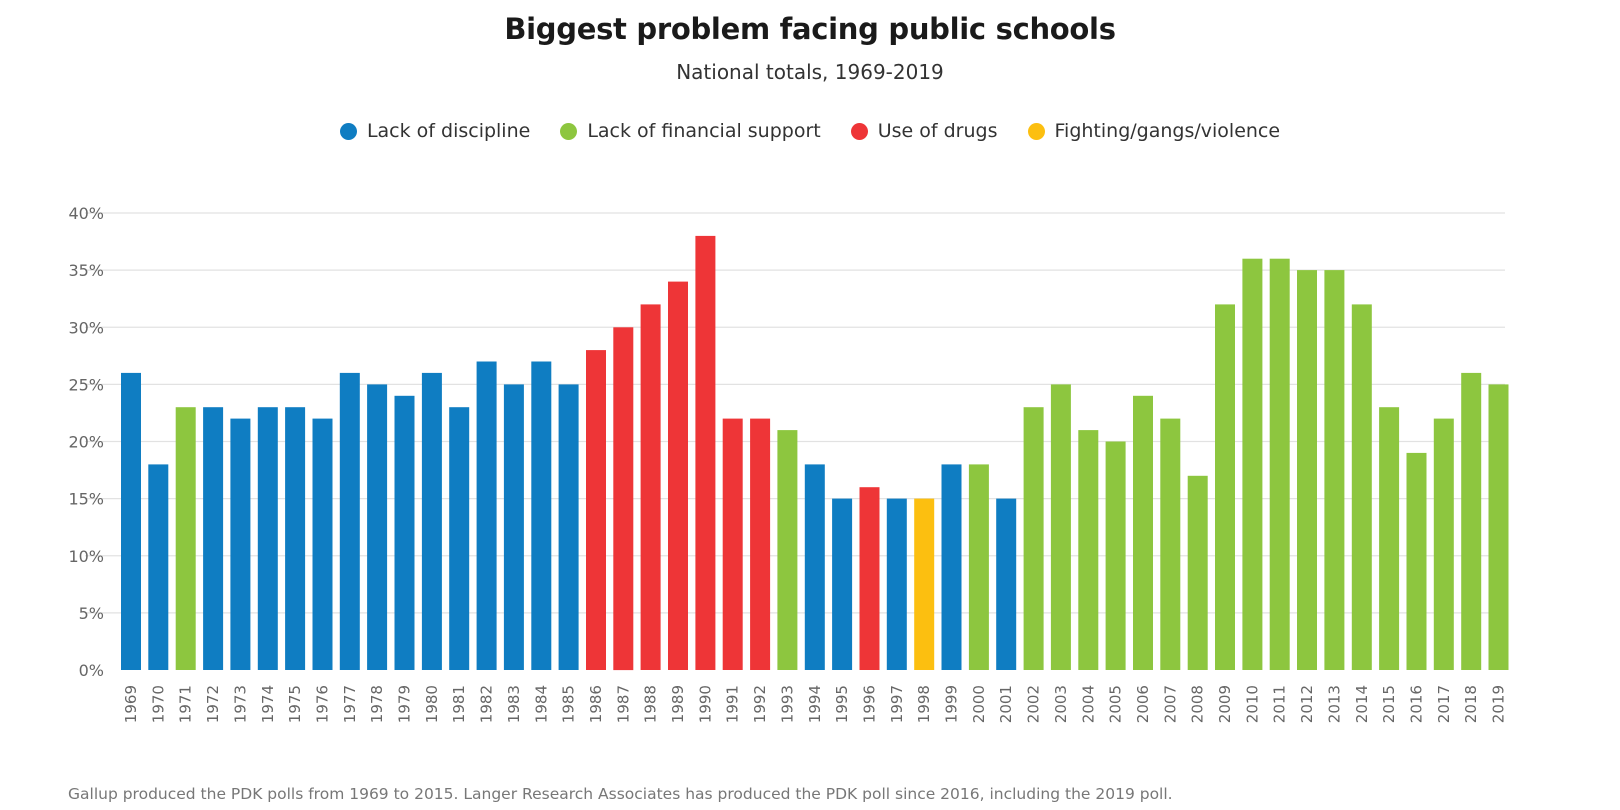  What do you see at coordinates (650, 487) in the screenshot?
I see `bar-1988: 1988: 32% (Use of drugs)` at bounding box center [650, 487].